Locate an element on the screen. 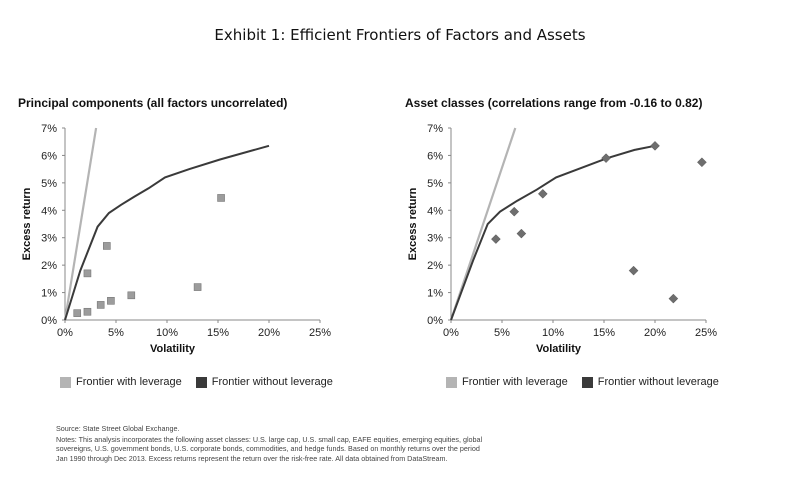  source-line: Source: State Street Global Exchange. is located at coordinates (118, 428).